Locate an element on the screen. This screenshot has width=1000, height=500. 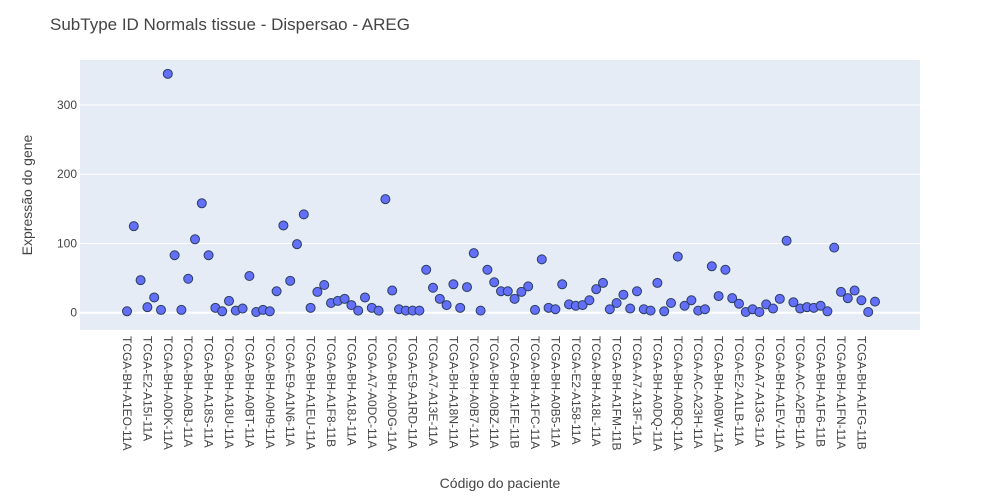
x-tick-label: TCGA-E2-A15I-11A is located at coordinates (147, 388).